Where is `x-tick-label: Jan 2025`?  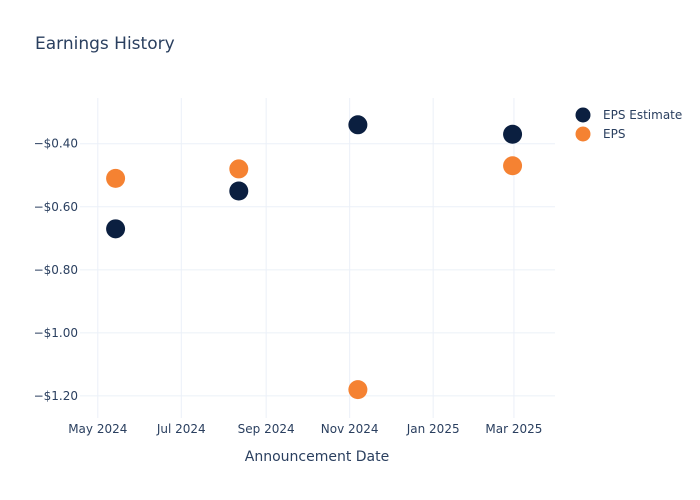 x-tick-label: Jan 2025 is located at coordinates (433, 429).